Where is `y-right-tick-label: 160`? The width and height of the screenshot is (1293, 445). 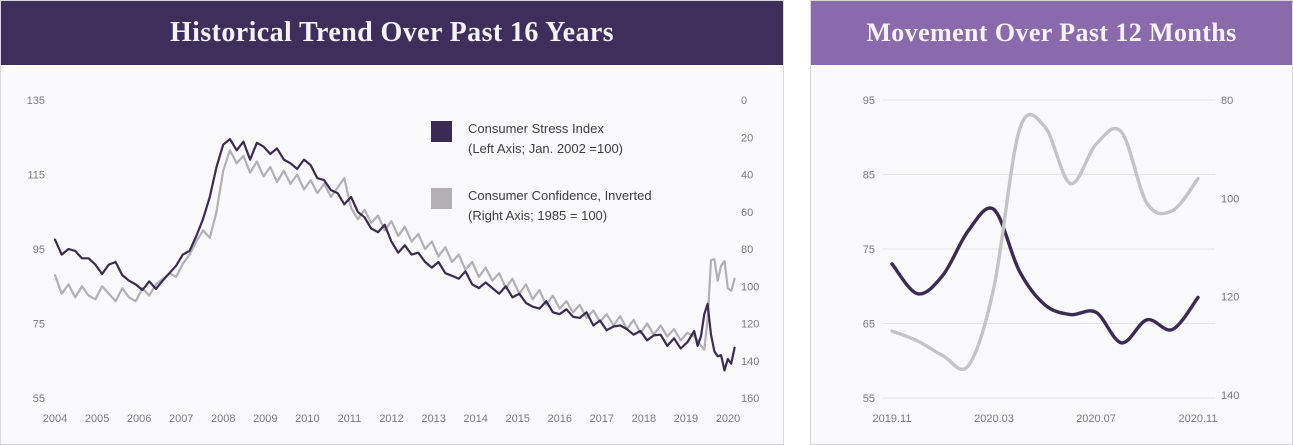 y-right-tick-label: 160 is located at coordinates (750, 399).